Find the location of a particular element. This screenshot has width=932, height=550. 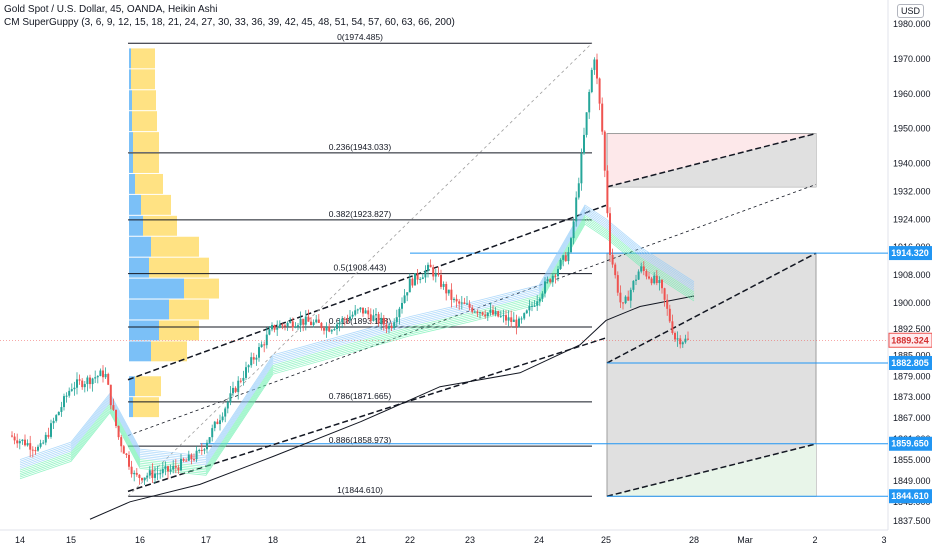

fib-level-label: 0.236(1943.033) is located at coordinates (360, 147).